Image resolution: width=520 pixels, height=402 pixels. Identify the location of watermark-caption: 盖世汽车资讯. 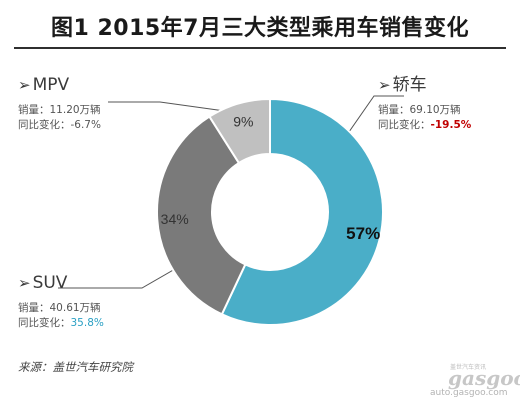
(468, 367).